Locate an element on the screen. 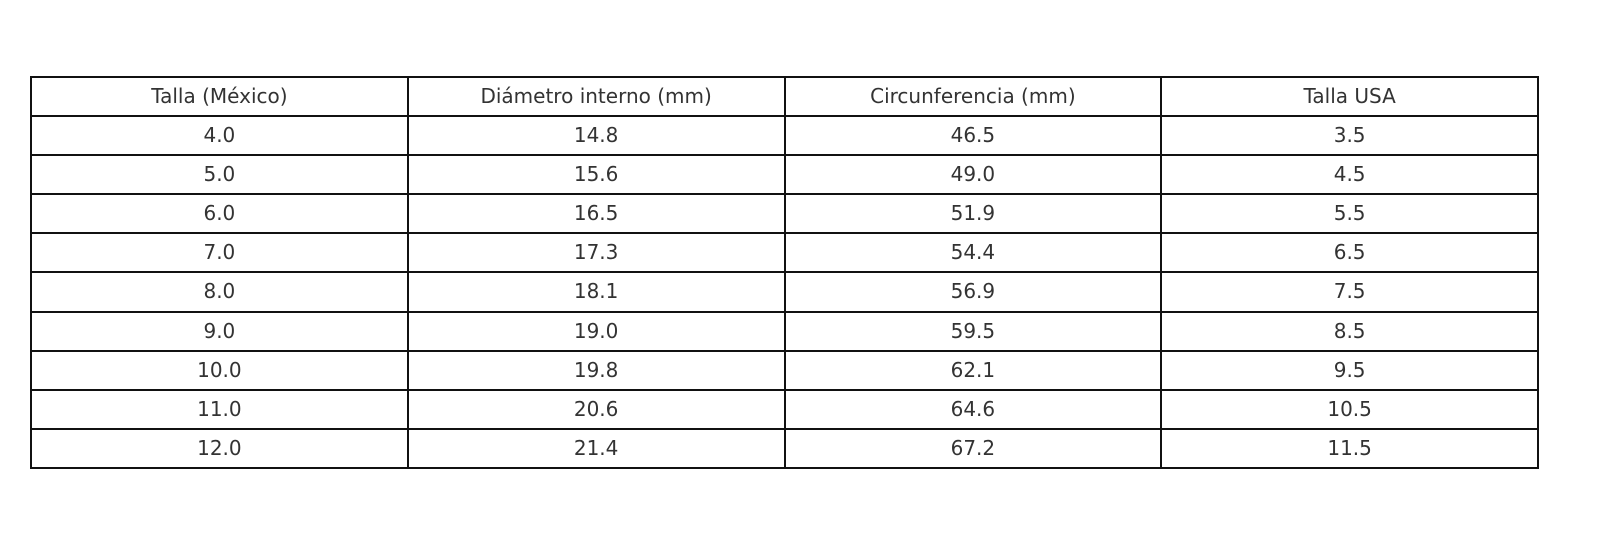 The width and height of the screenshot is (1600, 560). table-cell: 10.5 is located at coordinates (1349, 409).